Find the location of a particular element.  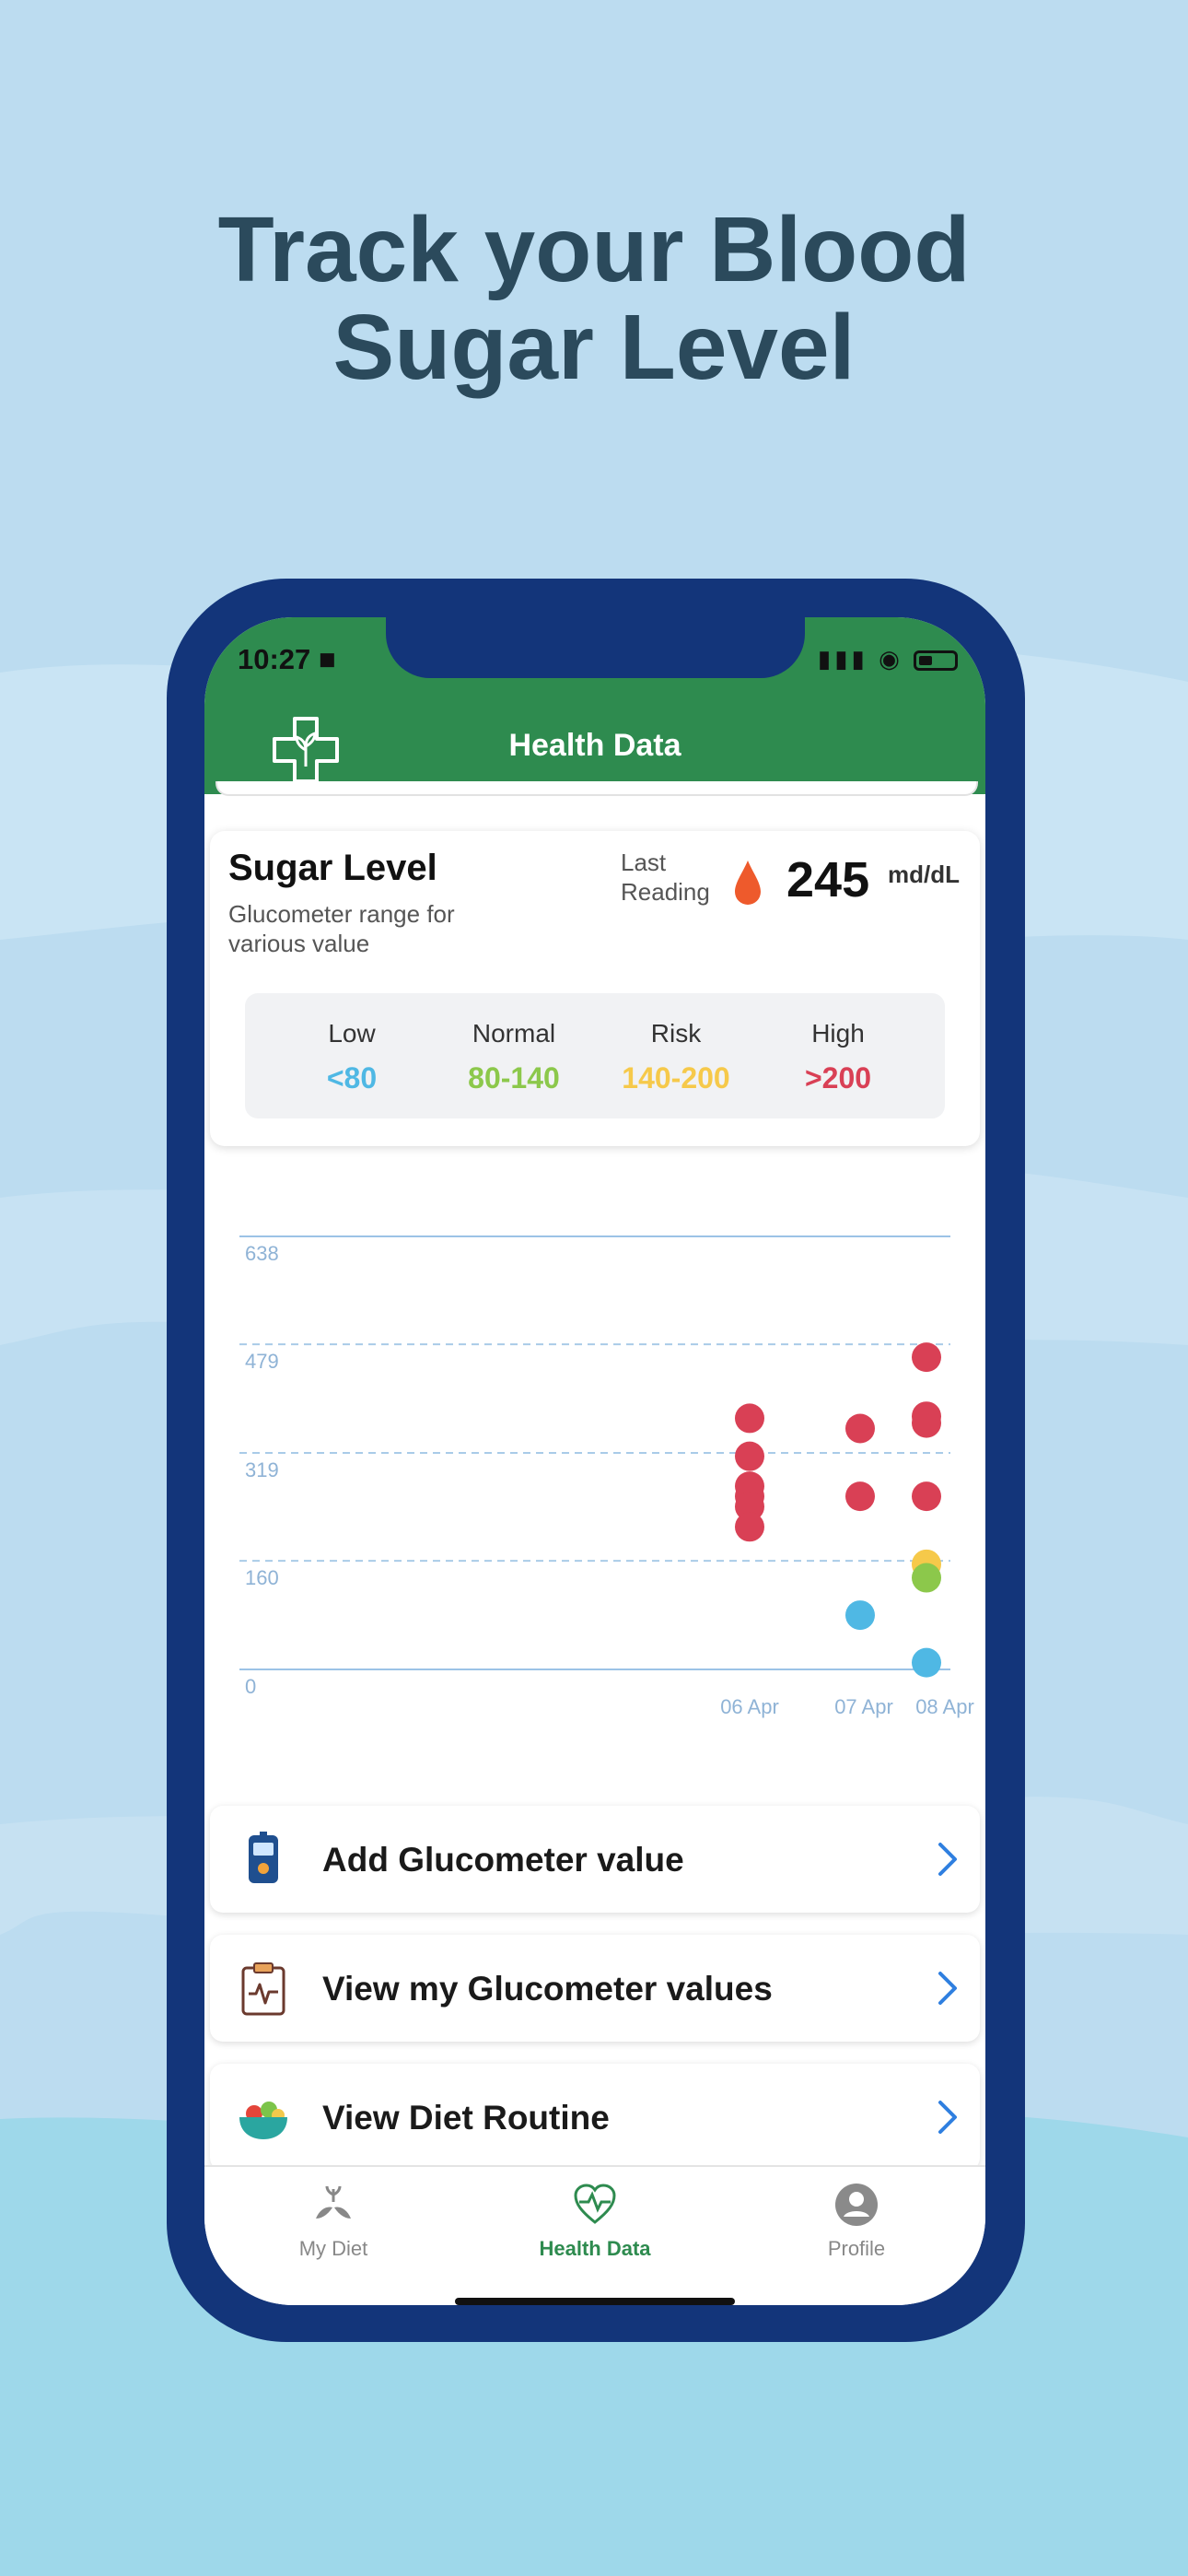

phone-notch is located at coordinates (595, 647).